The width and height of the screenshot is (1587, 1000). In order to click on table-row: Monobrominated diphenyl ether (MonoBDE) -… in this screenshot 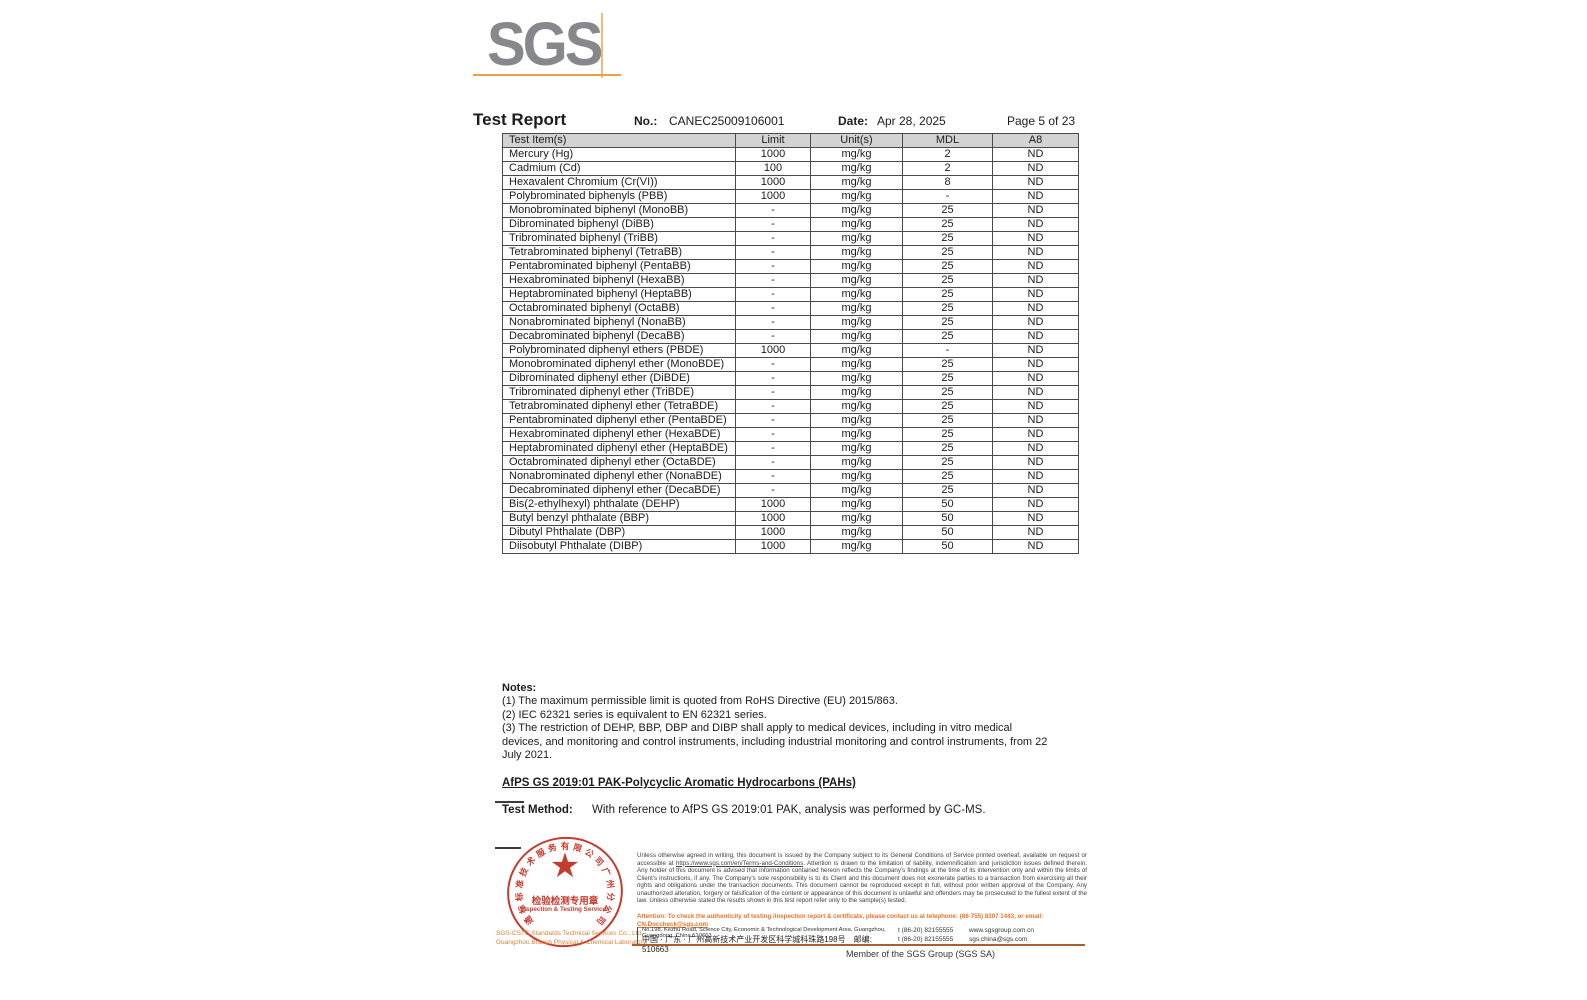, I will do `click(790, 364)`.